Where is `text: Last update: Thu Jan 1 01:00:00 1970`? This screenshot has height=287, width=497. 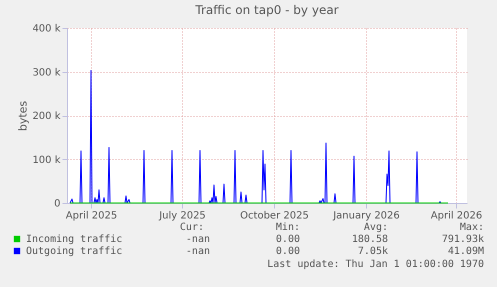
text: Last update: Thu Jan 1 01:00:00 1970 is located at coordinates (375, 264).